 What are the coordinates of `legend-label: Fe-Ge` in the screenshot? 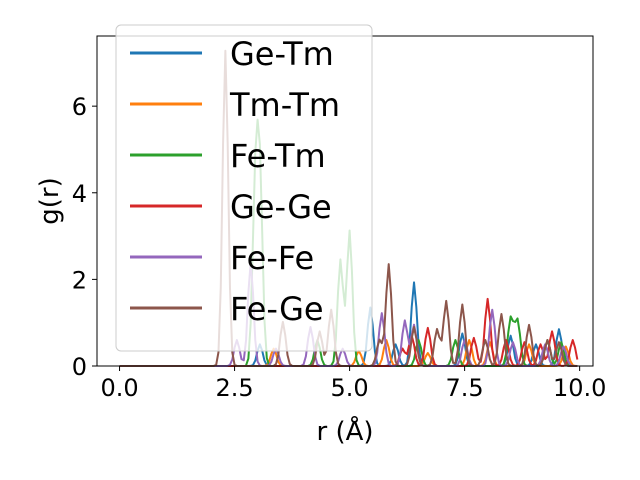 It's located at (277, 309).